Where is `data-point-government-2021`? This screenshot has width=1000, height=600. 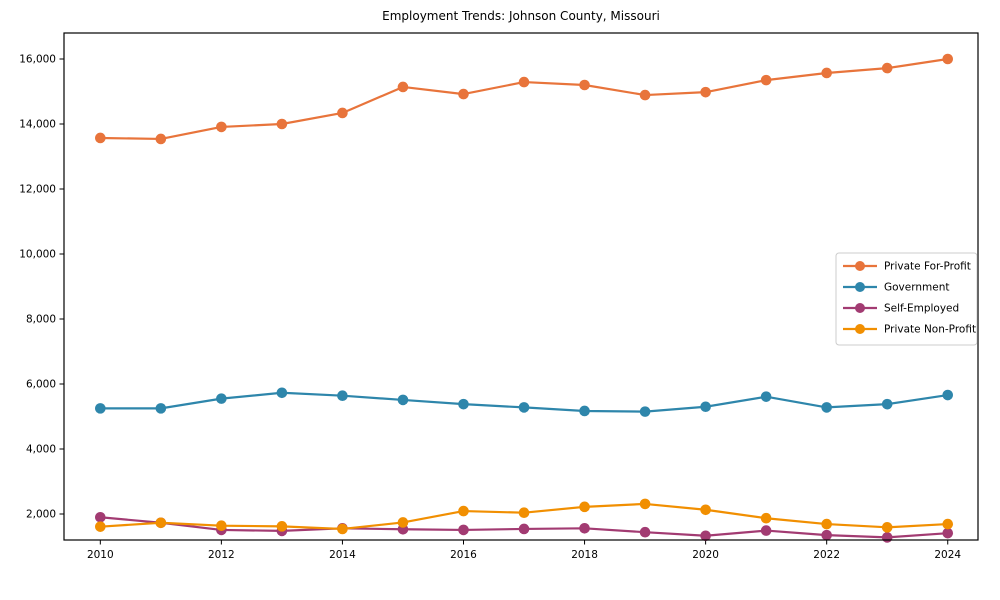
data-point-government-2021 is located at coordinates (766, 396).